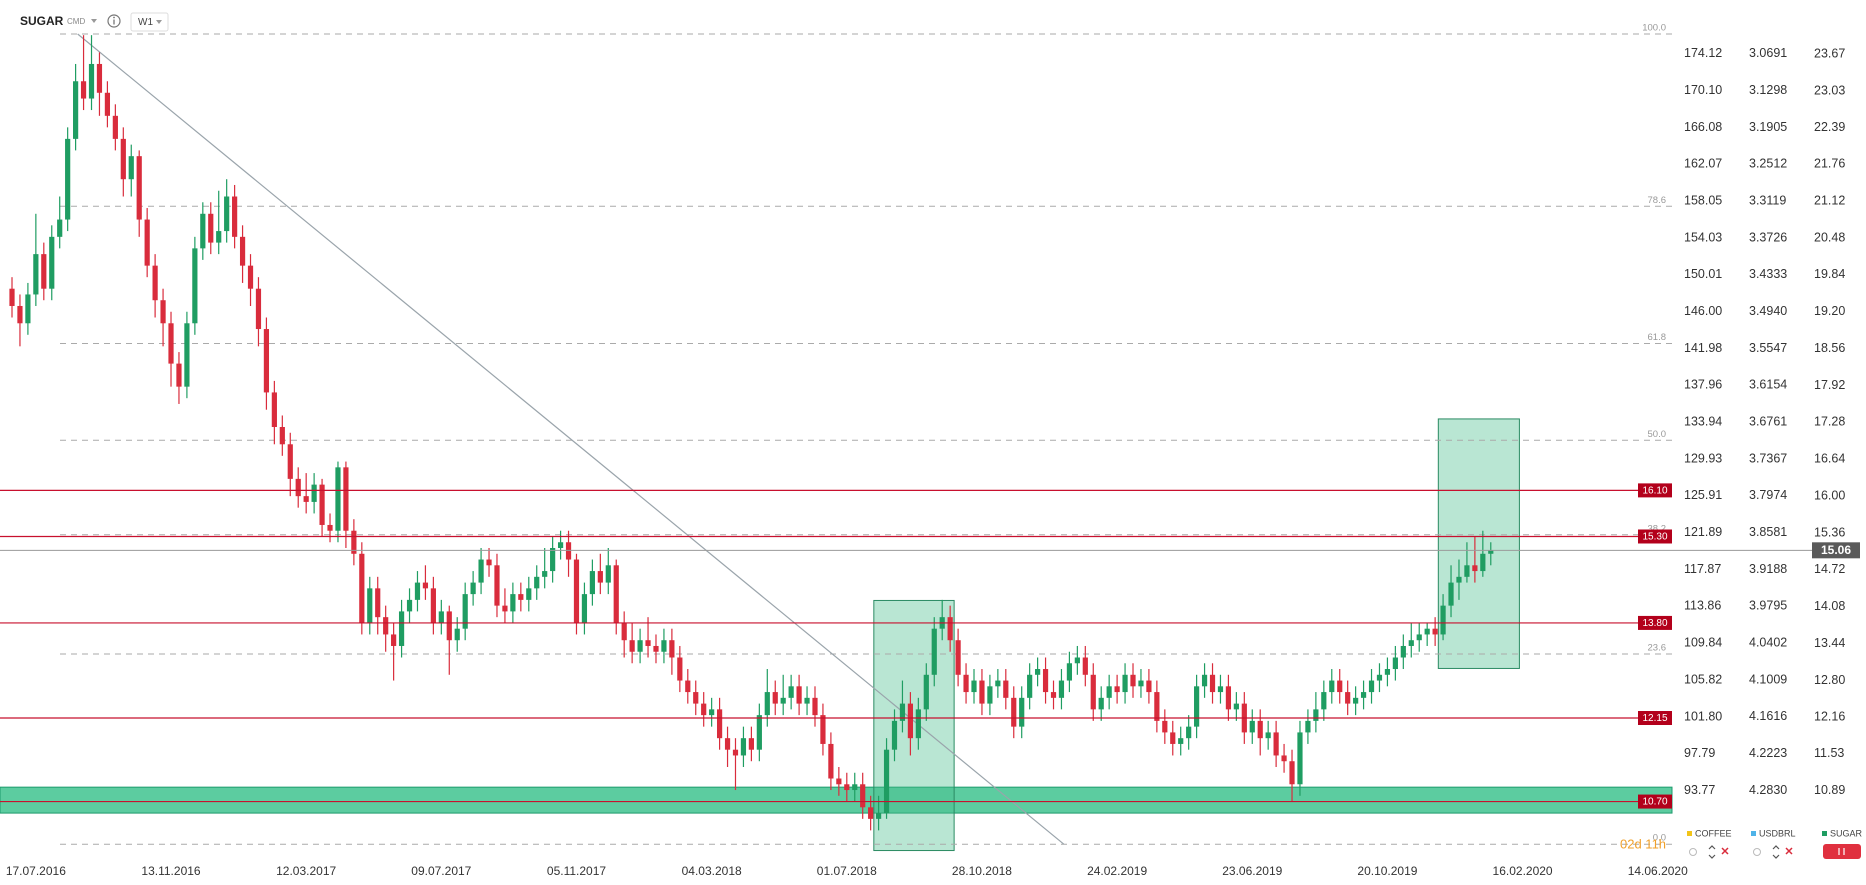  I want to click on usdbrl-tick-label: 3.9795, so click(1768, 606).